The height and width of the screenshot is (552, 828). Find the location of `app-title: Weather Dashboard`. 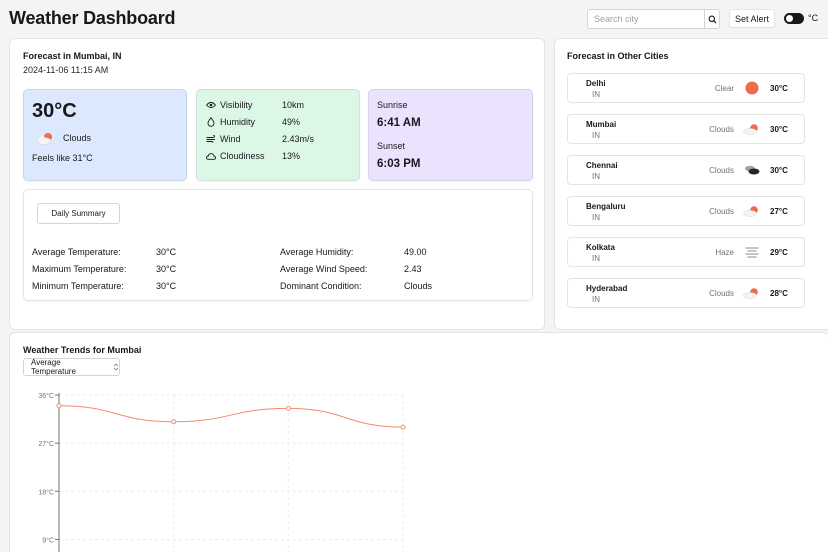

app-title: Weather Dashboard is located at coordinates (92, 17).